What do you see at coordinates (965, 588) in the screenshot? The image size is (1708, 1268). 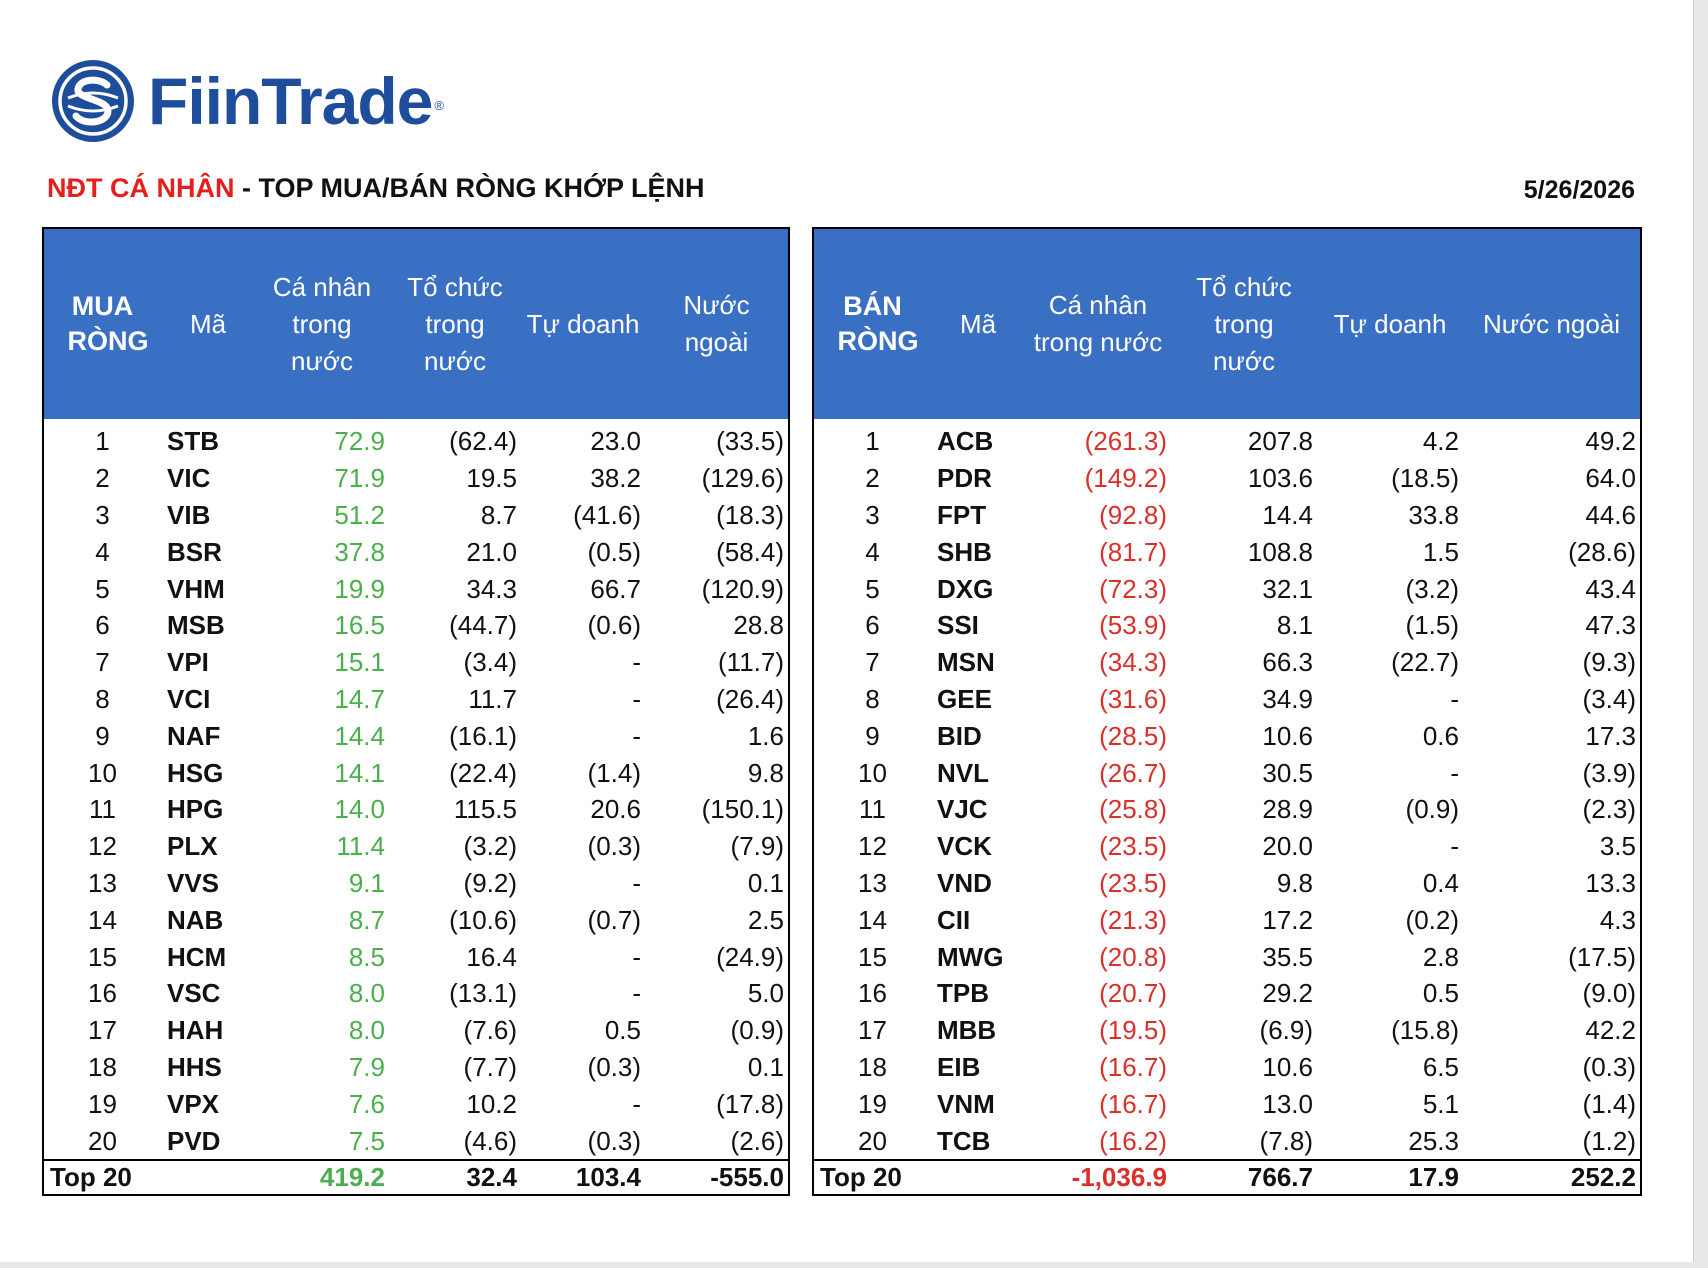 I see `sell-ticker-cell: DXG` at bounding box center [965, 588].